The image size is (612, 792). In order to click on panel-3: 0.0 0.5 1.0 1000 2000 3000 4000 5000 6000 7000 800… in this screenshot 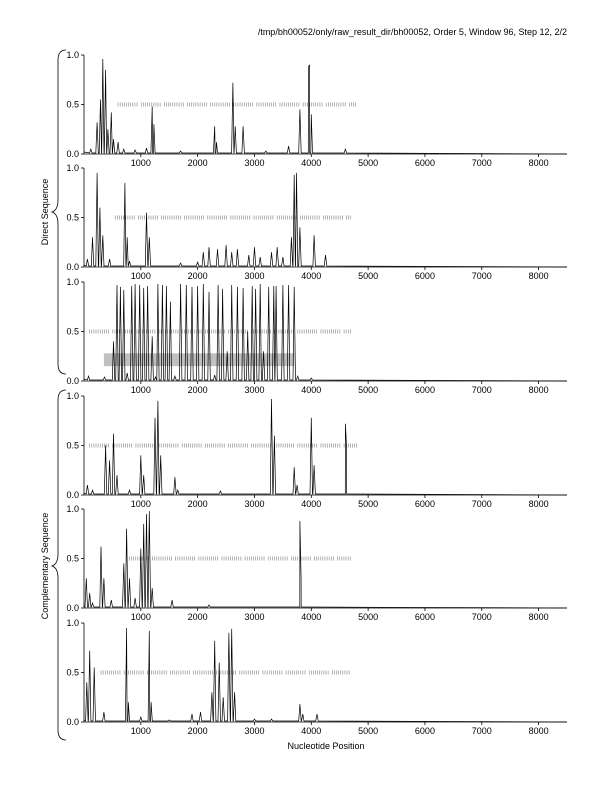, I will do `click(317, 336)`.